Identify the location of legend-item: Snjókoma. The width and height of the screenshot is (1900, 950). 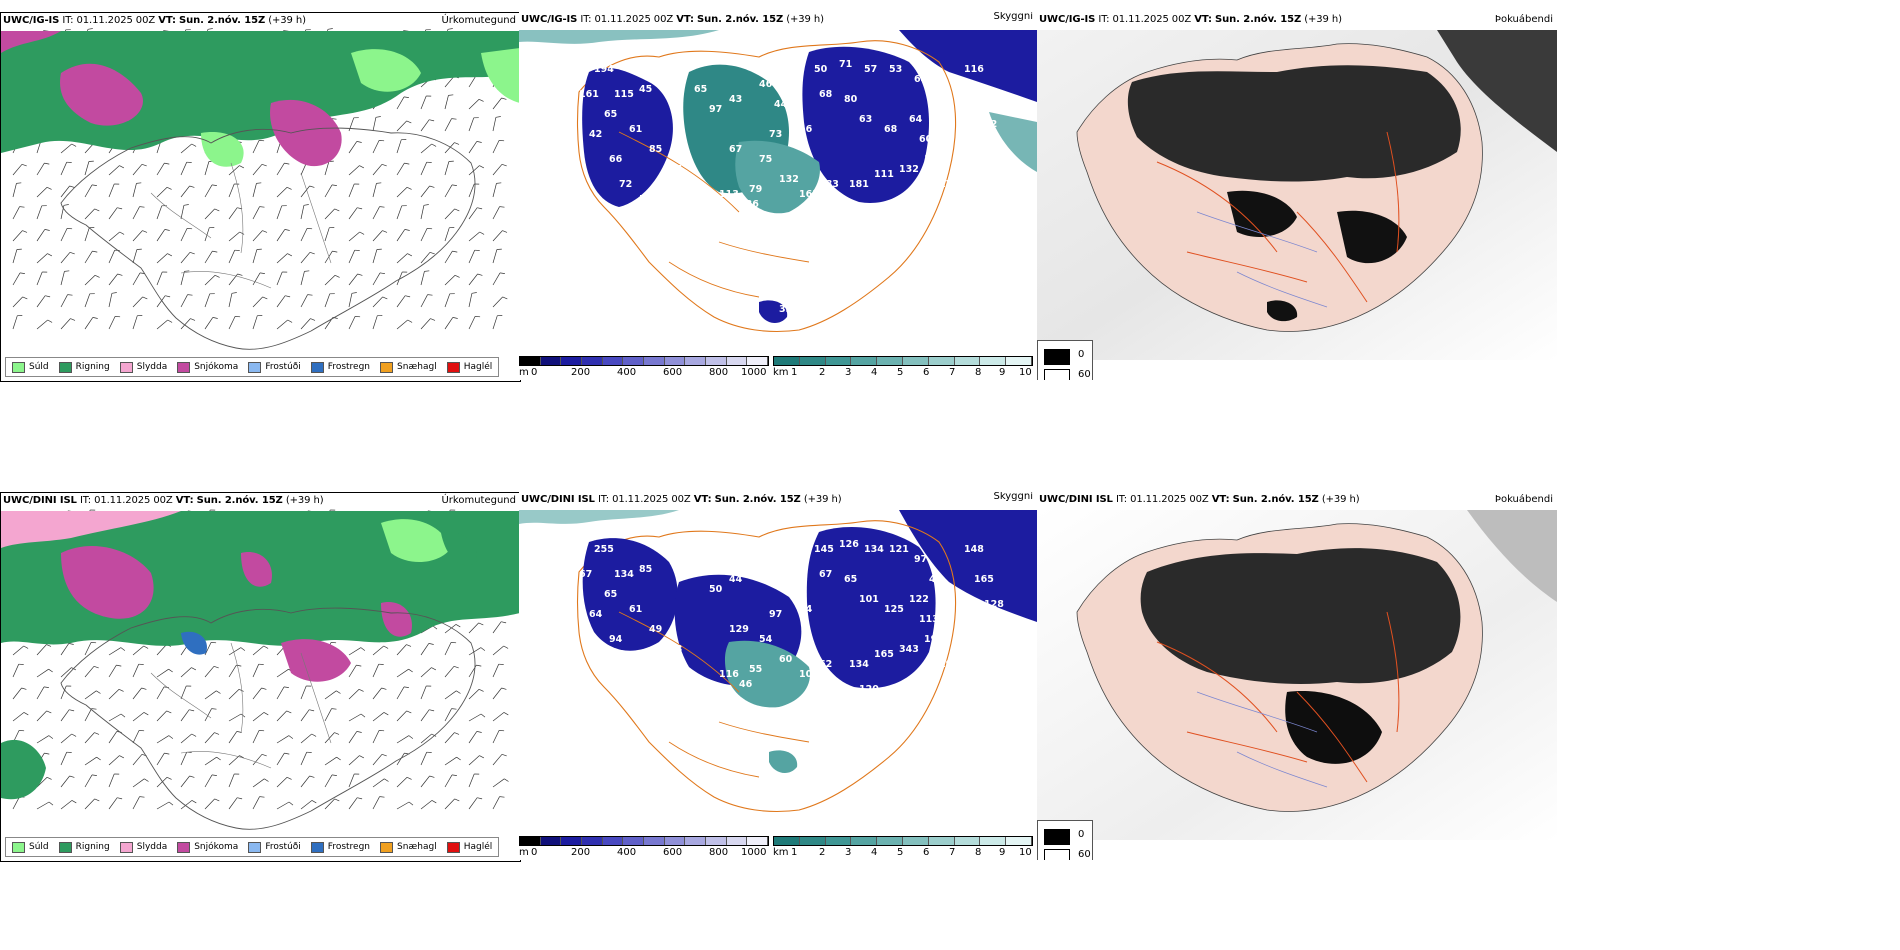
(207, 847).